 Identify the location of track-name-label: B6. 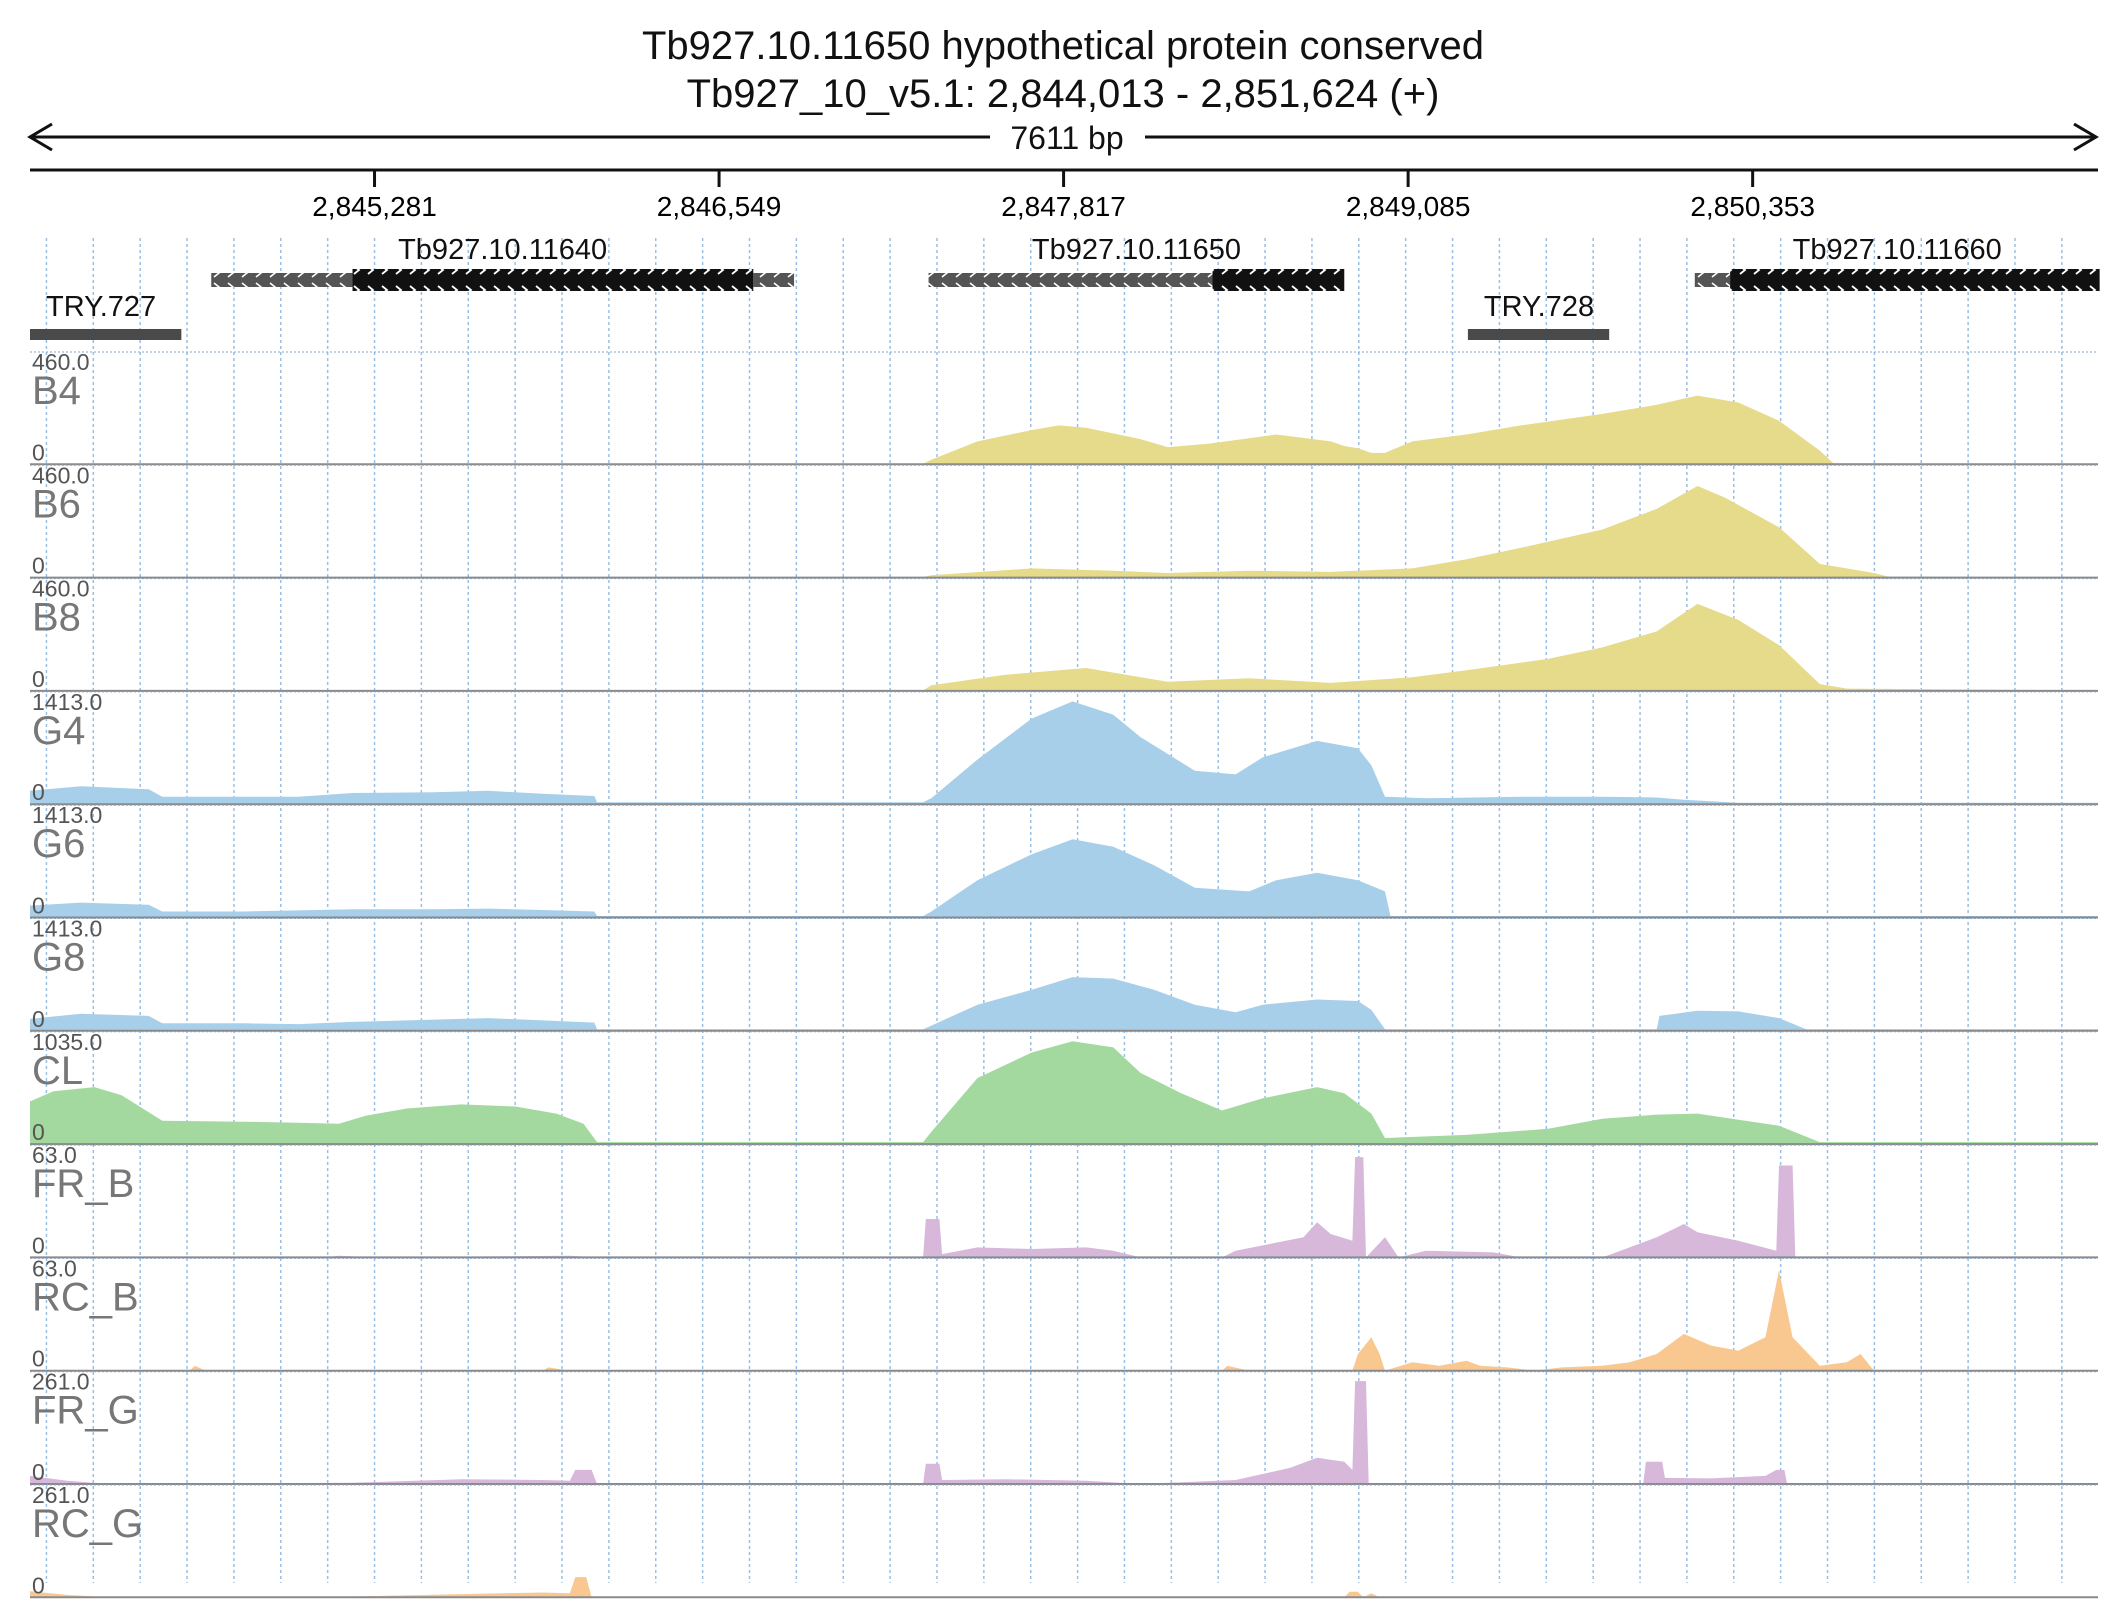
(56, 504).